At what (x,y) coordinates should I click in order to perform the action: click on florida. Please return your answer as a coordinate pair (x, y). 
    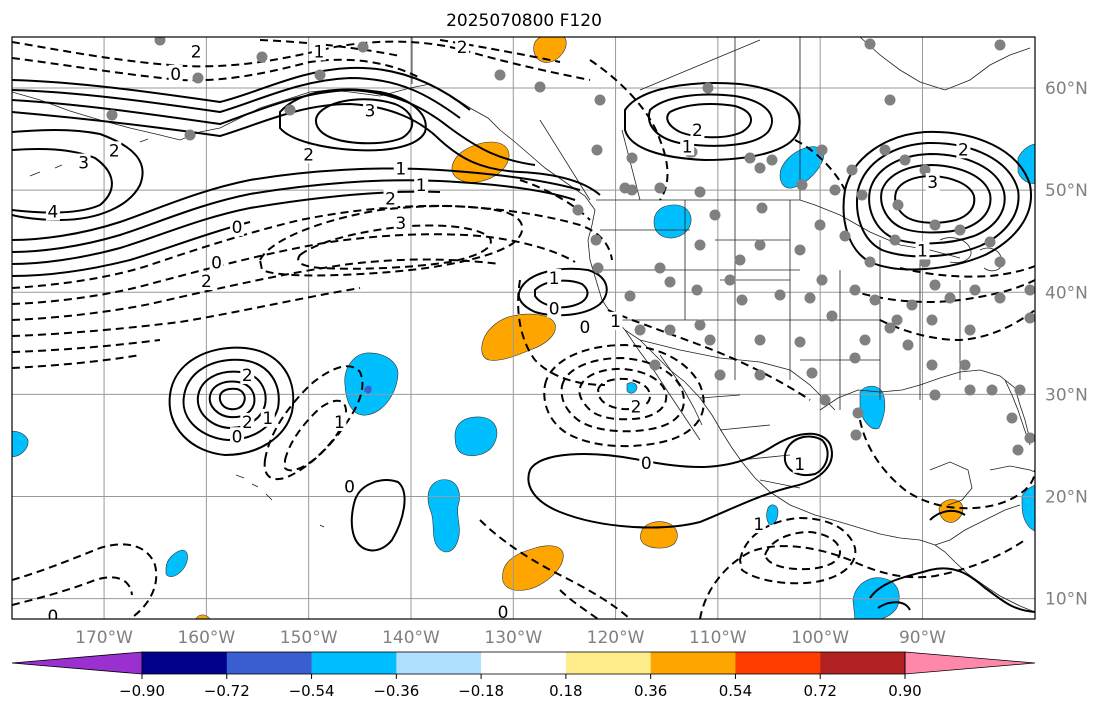
    Looking at the image, I should click on (1017, 412).